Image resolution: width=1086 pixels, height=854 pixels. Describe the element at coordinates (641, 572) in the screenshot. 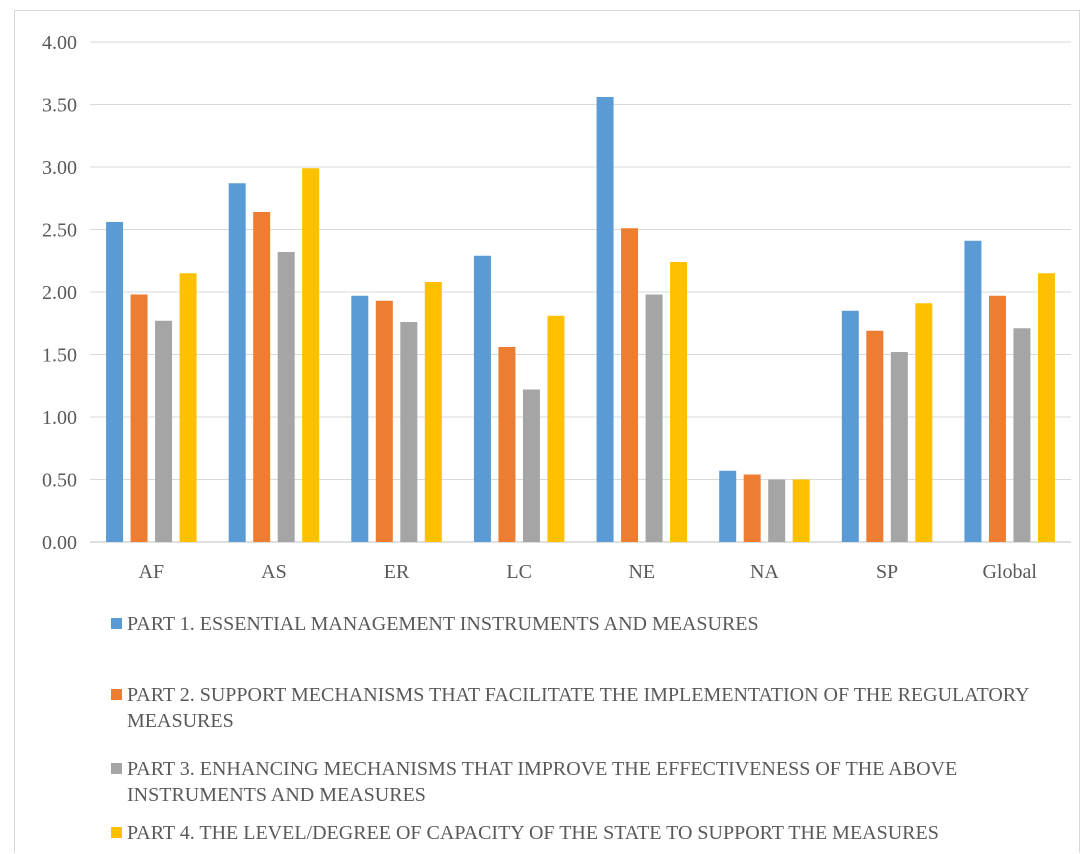

I see `x-tick-label: NE` at that location.